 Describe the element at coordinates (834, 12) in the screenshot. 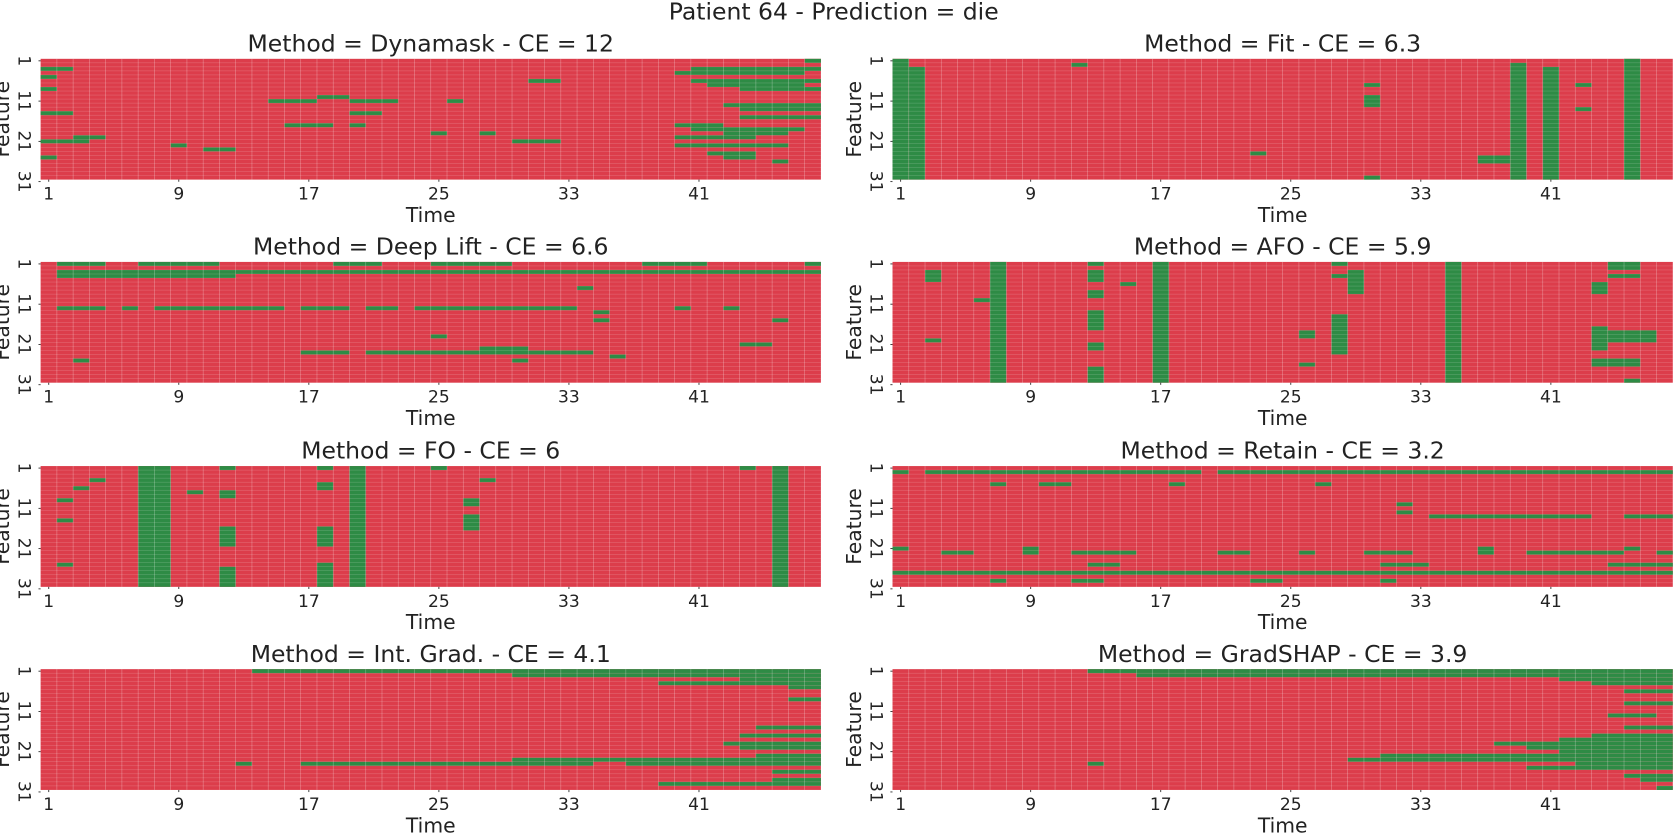

I see `figure-title: Patient 64 - Prediction = die` at that location.